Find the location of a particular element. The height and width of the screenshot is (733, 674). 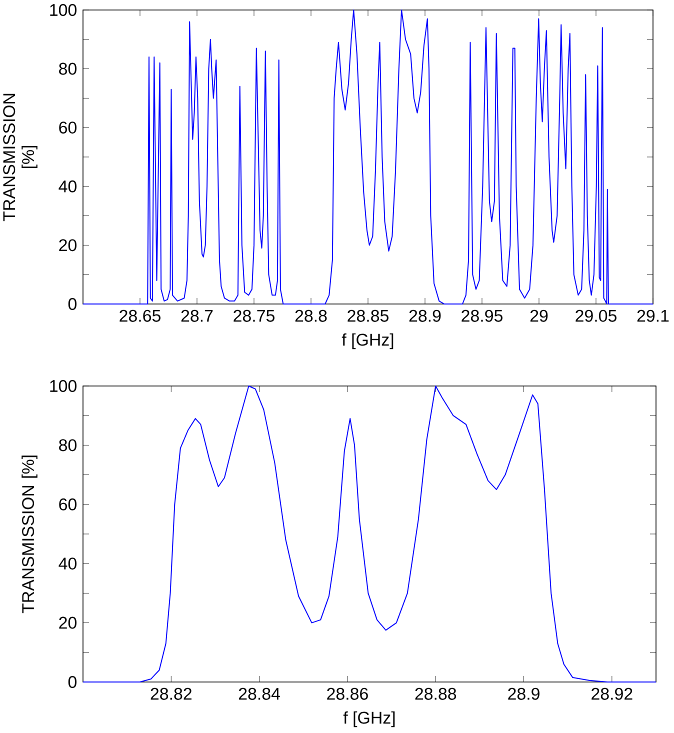

x-tick-label: 28.88 is located at coordinates (435, 694).